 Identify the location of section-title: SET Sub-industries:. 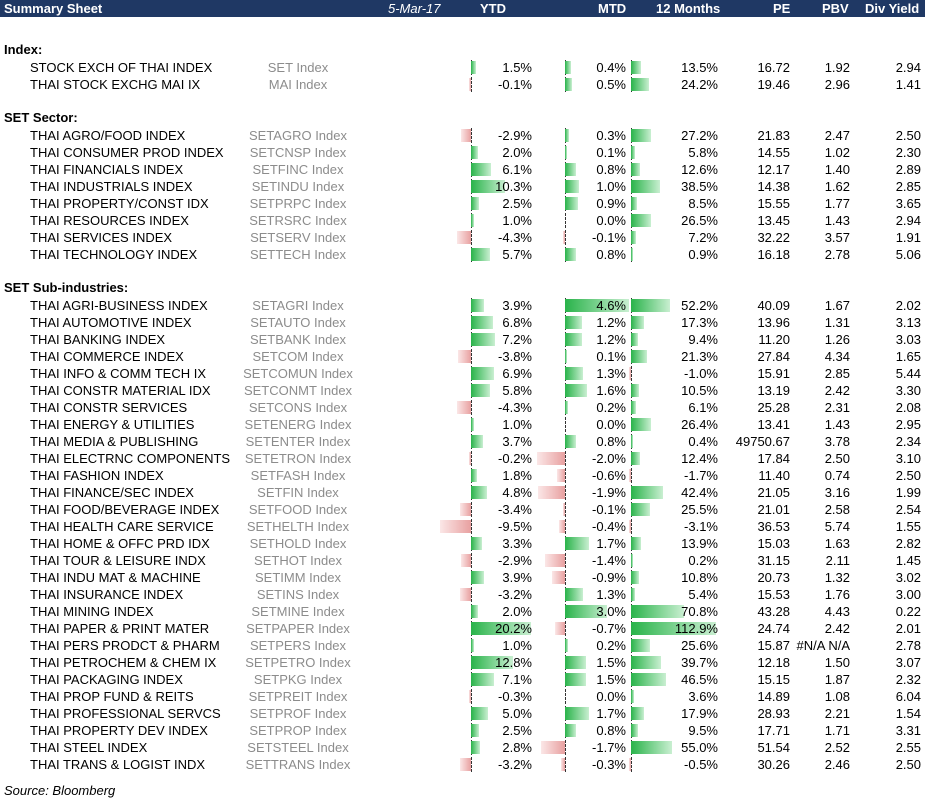
(66, 287).